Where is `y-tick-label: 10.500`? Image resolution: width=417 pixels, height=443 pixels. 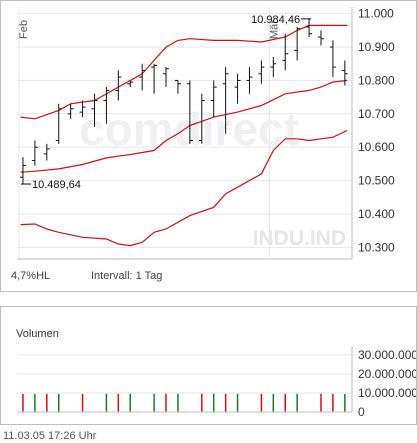 y-tick-label: 10.500 is located at coordinates (376, 181).